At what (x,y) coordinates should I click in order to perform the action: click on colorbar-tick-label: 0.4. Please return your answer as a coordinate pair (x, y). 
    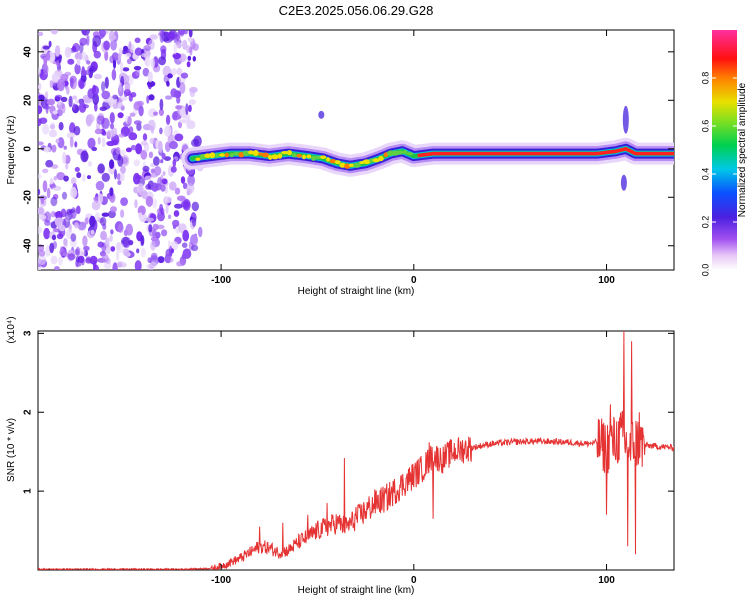
    Looking at the image, I should click on (705, 174).